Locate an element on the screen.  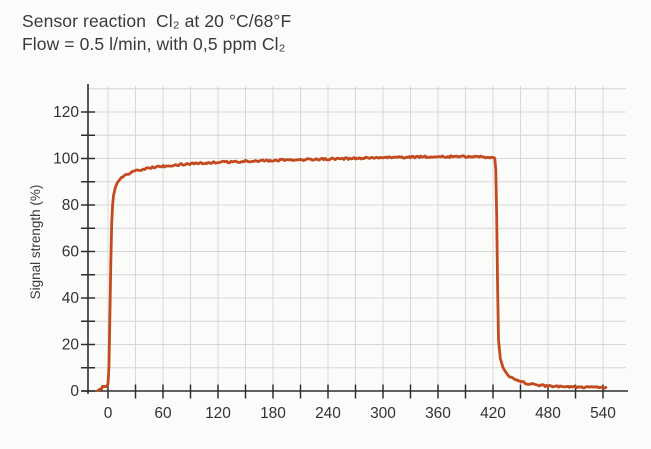
x-tick-label: 240 is located at coordinates (328, 413).